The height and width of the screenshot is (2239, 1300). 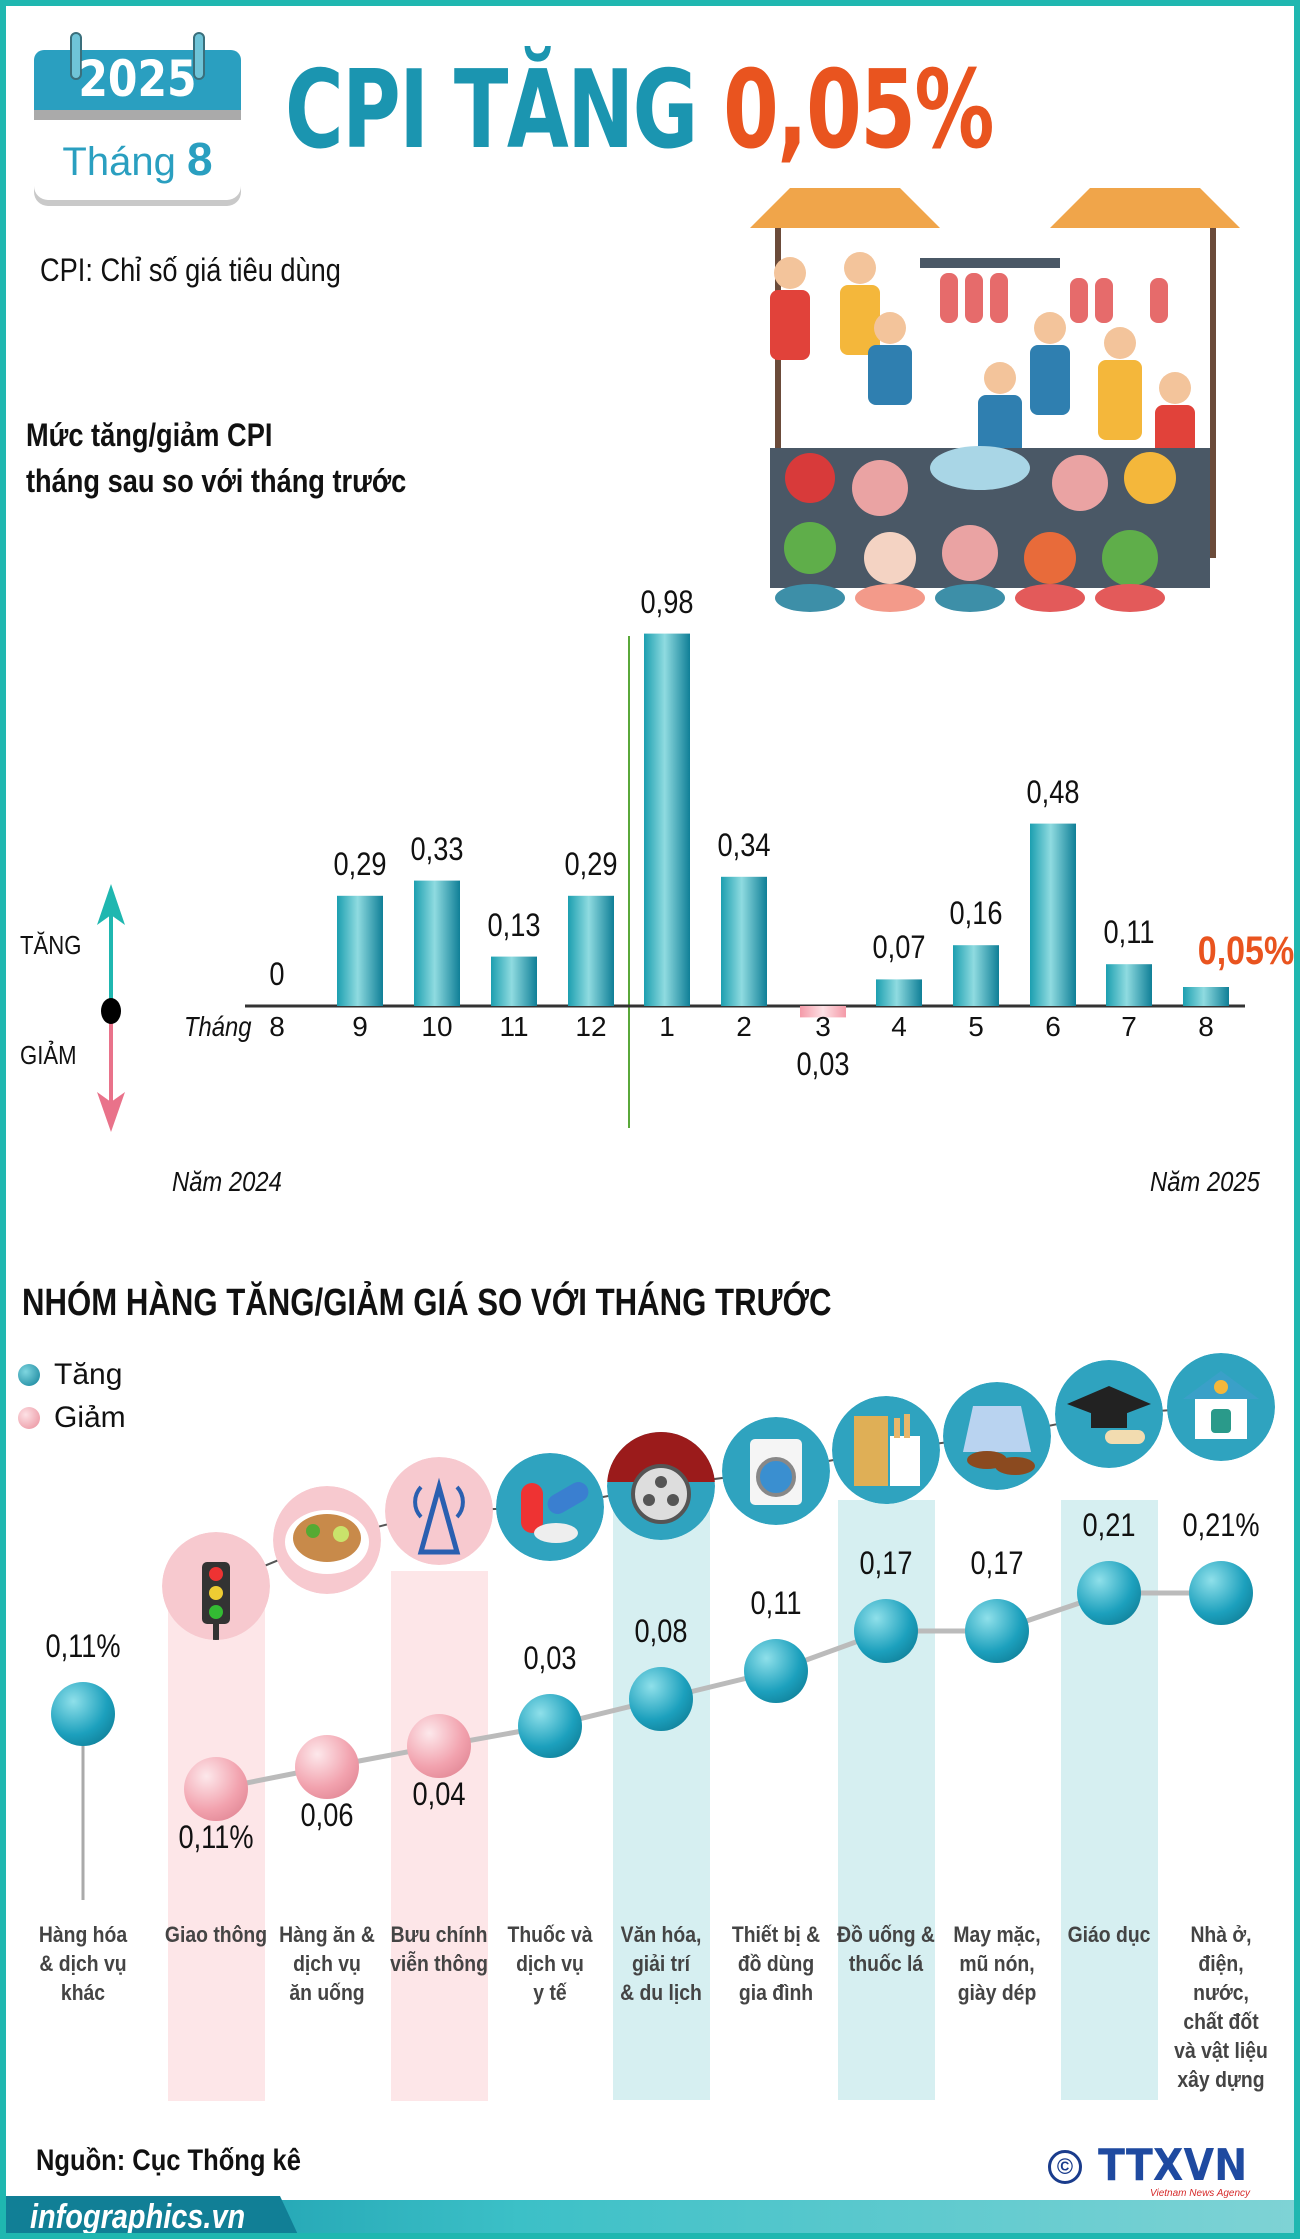 What do you see at coordinates (1173, 2165) in the screenshot?
I see `ttxvn-logo: TTXVN` at bounding box center [1173, 2165].